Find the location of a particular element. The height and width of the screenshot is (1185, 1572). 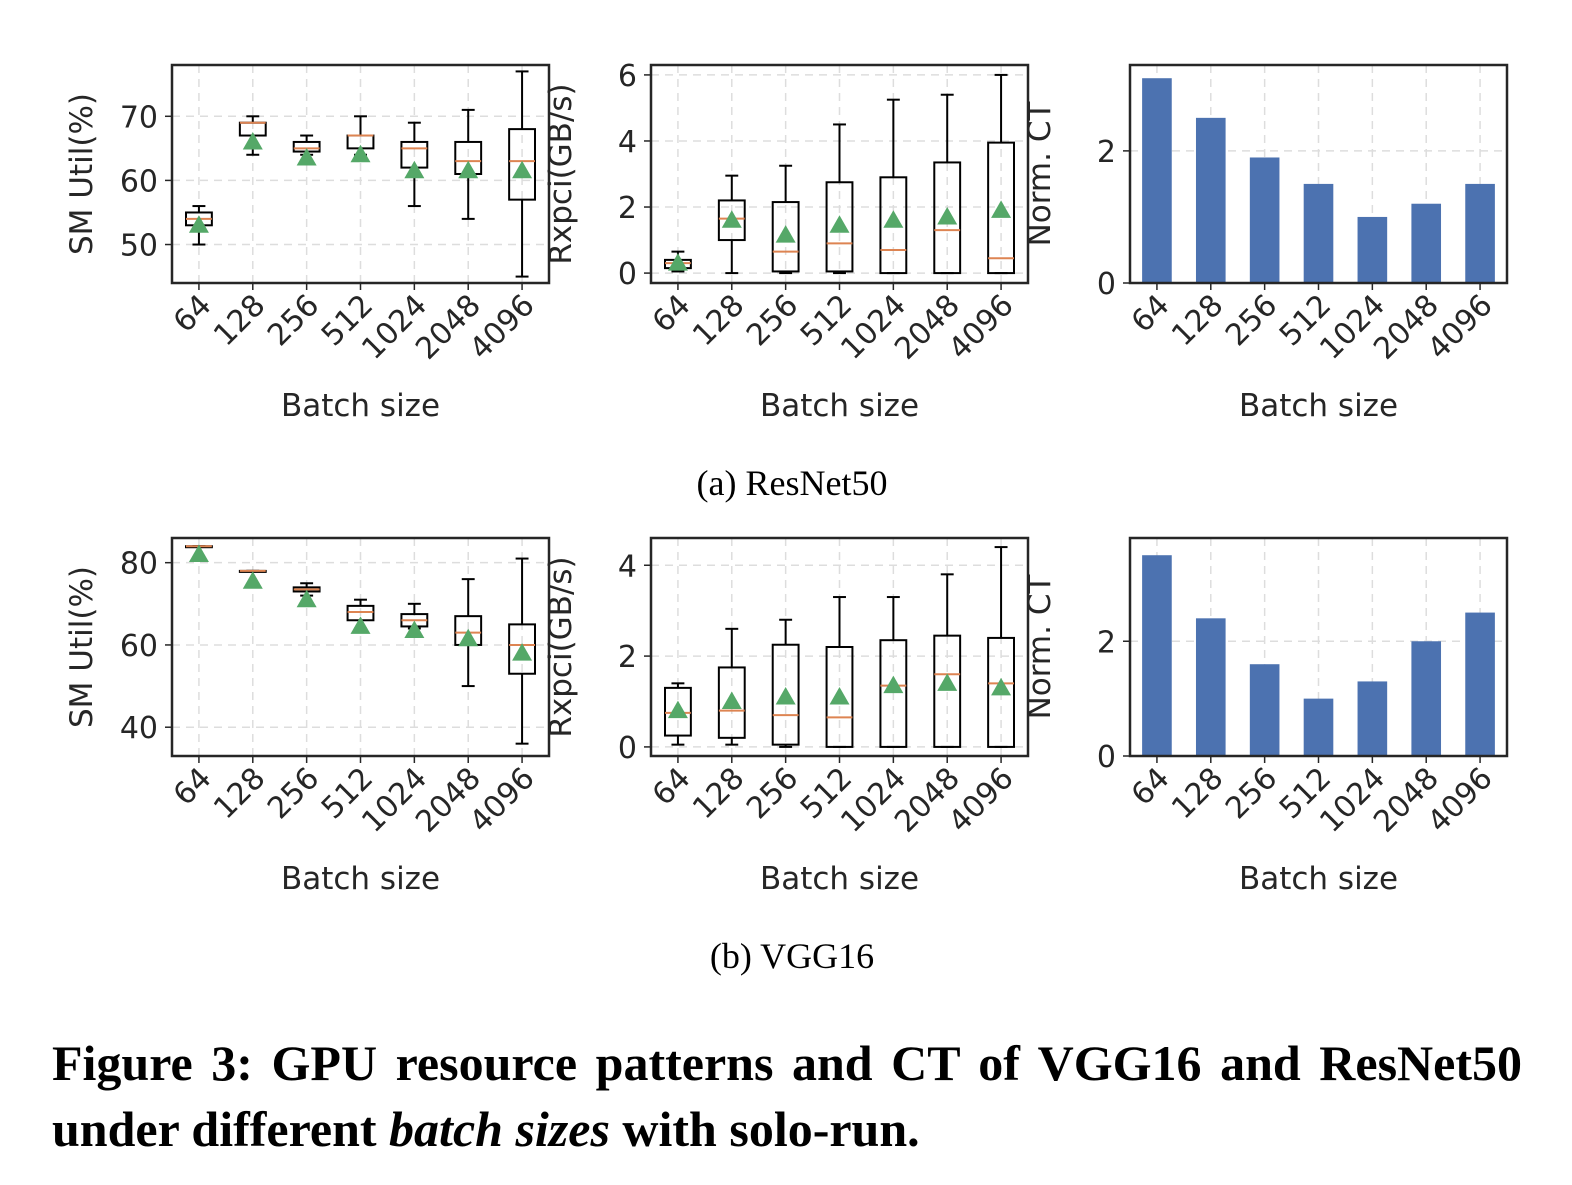

subcaption-b: (b) VGG16 is located at coordinates (792, 956).